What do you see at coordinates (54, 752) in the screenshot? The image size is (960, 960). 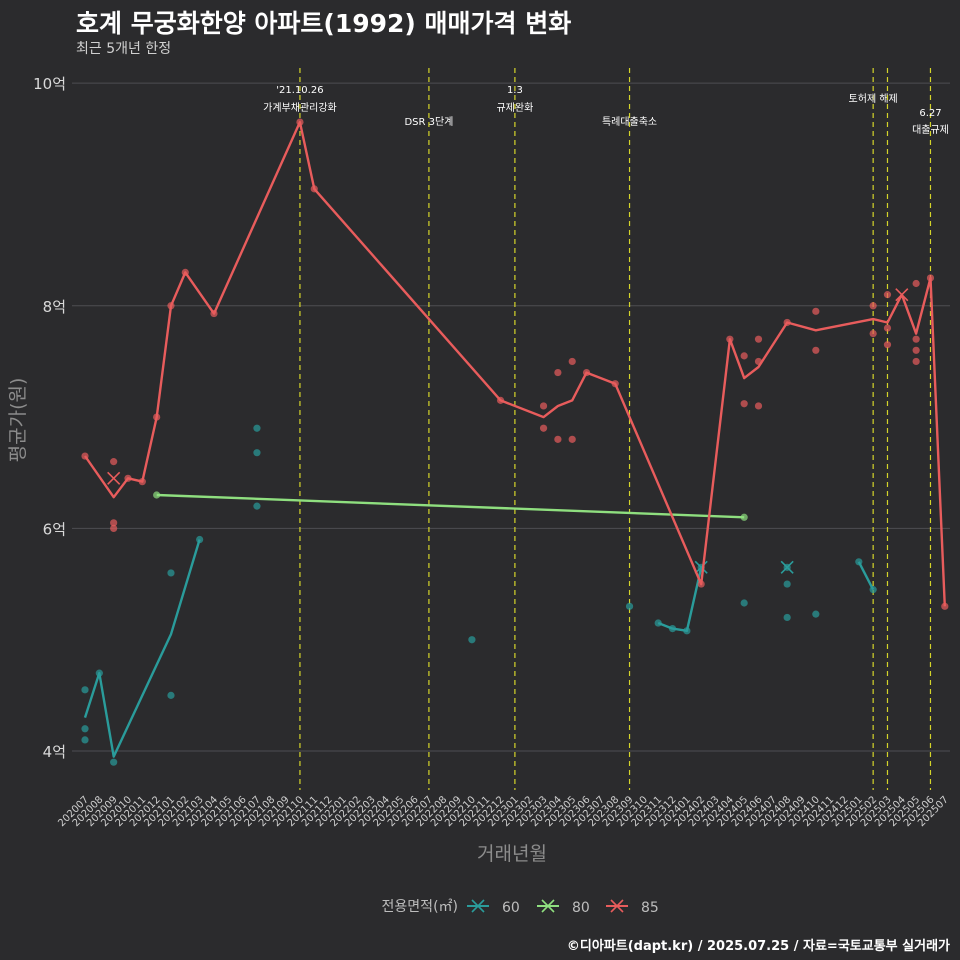 I see `y-tick-label: 4억` at bounding box center [54, 752].